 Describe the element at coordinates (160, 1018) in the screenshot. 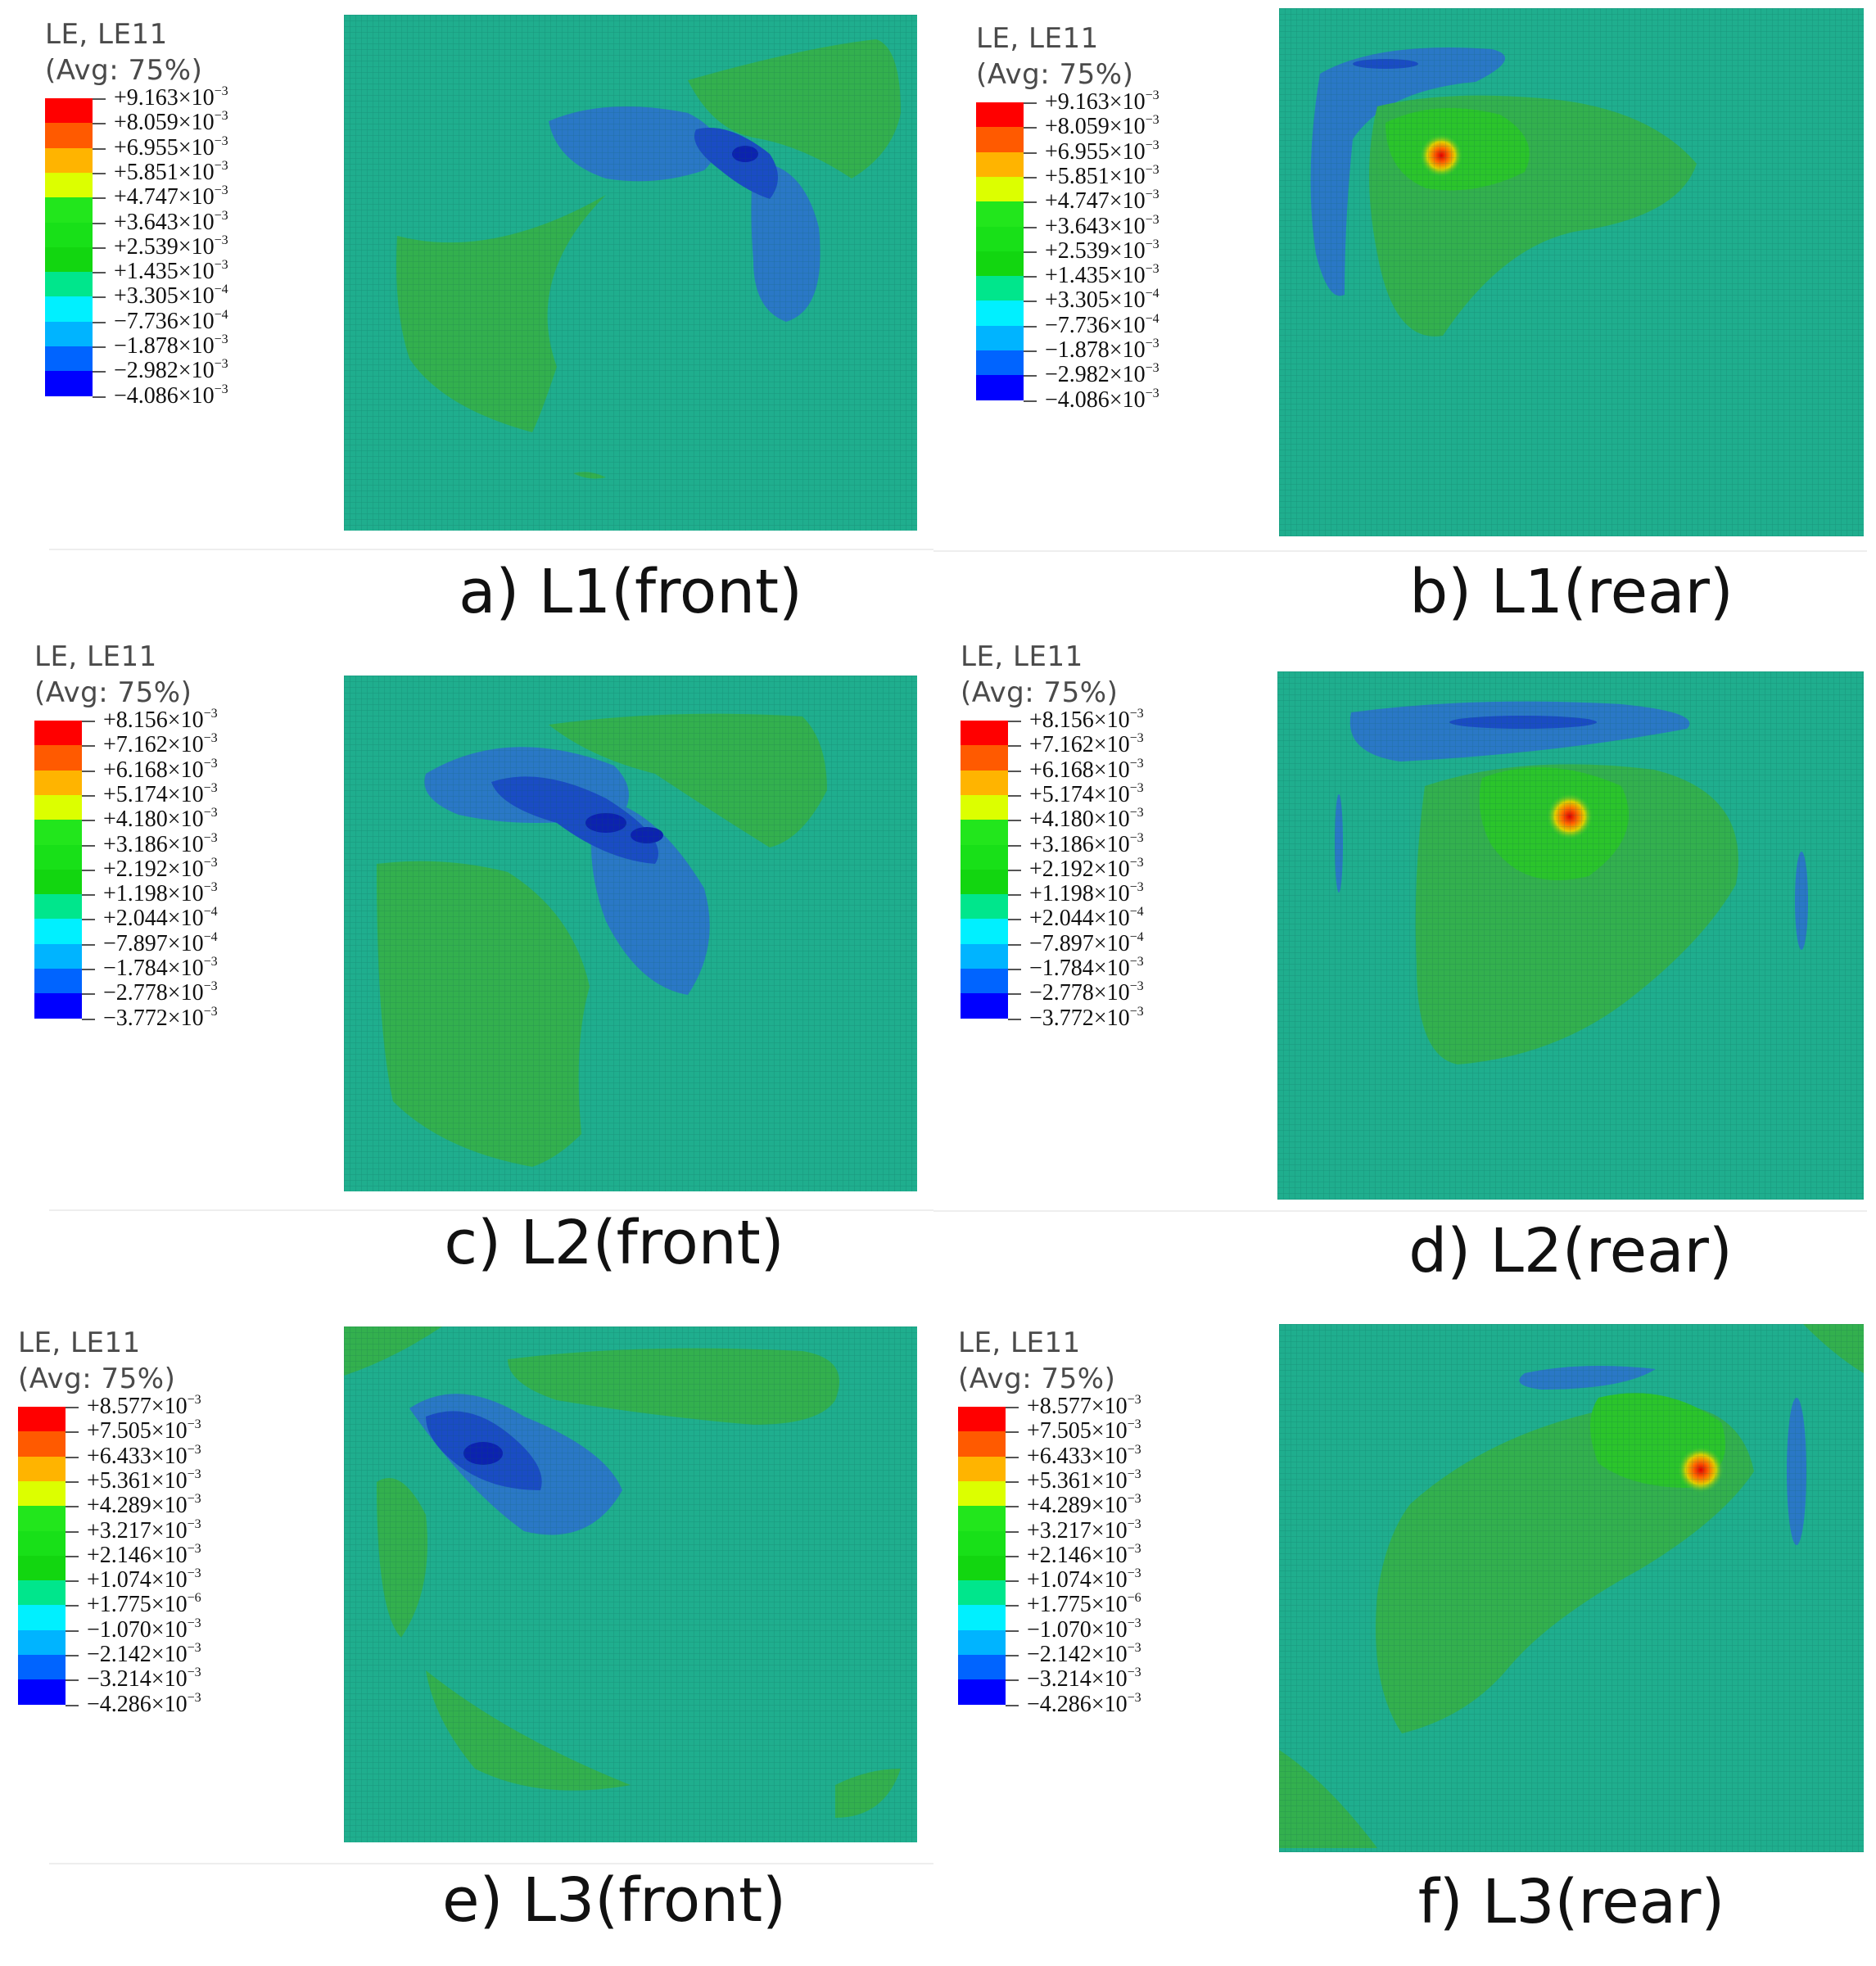

I see `legend-value: −3.772×10⁻³` at that location.